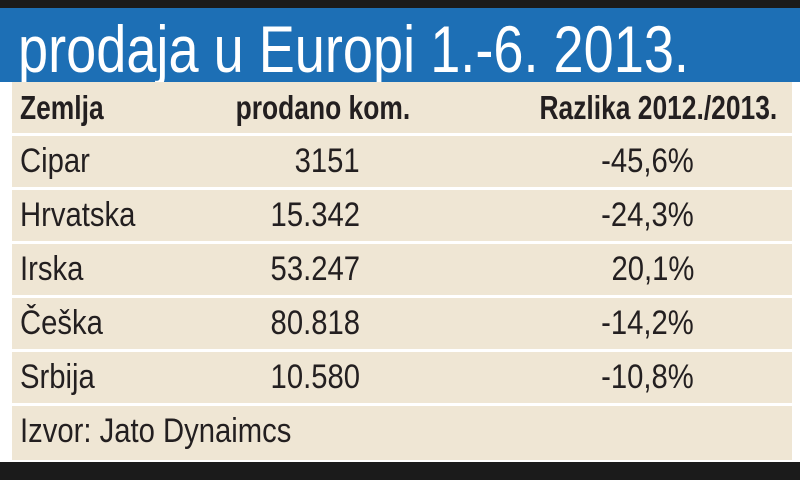 Image resolution: width=800 pixels, height=480 pixels. What do you see at coordinates (647, 323) in the screenshot?
I see `cell: -14,2%` at bounding box center [647, 323].